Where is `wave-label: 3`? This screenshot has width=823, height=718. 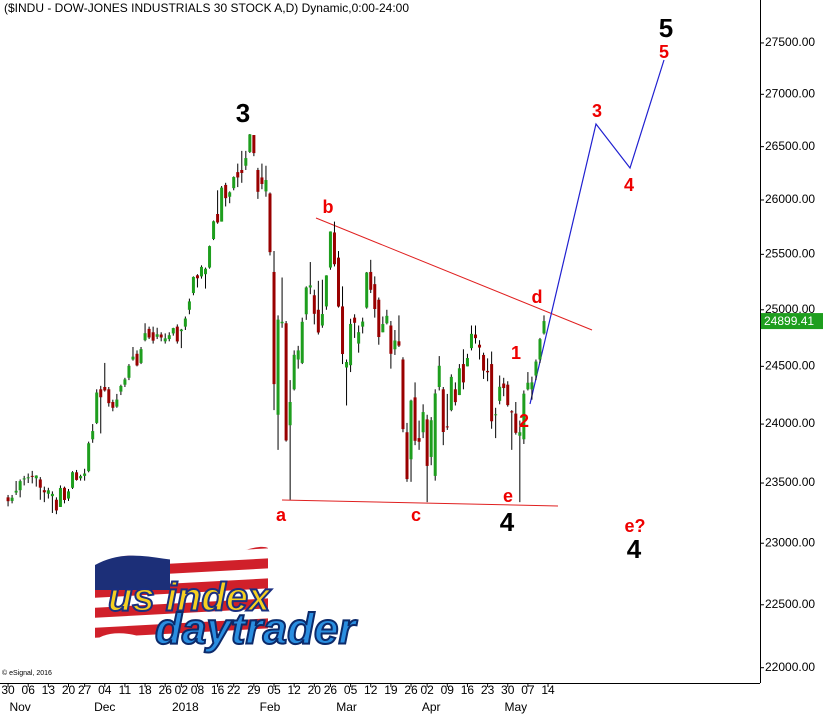 wave-label: 3 is located at coordinates (243, 113).